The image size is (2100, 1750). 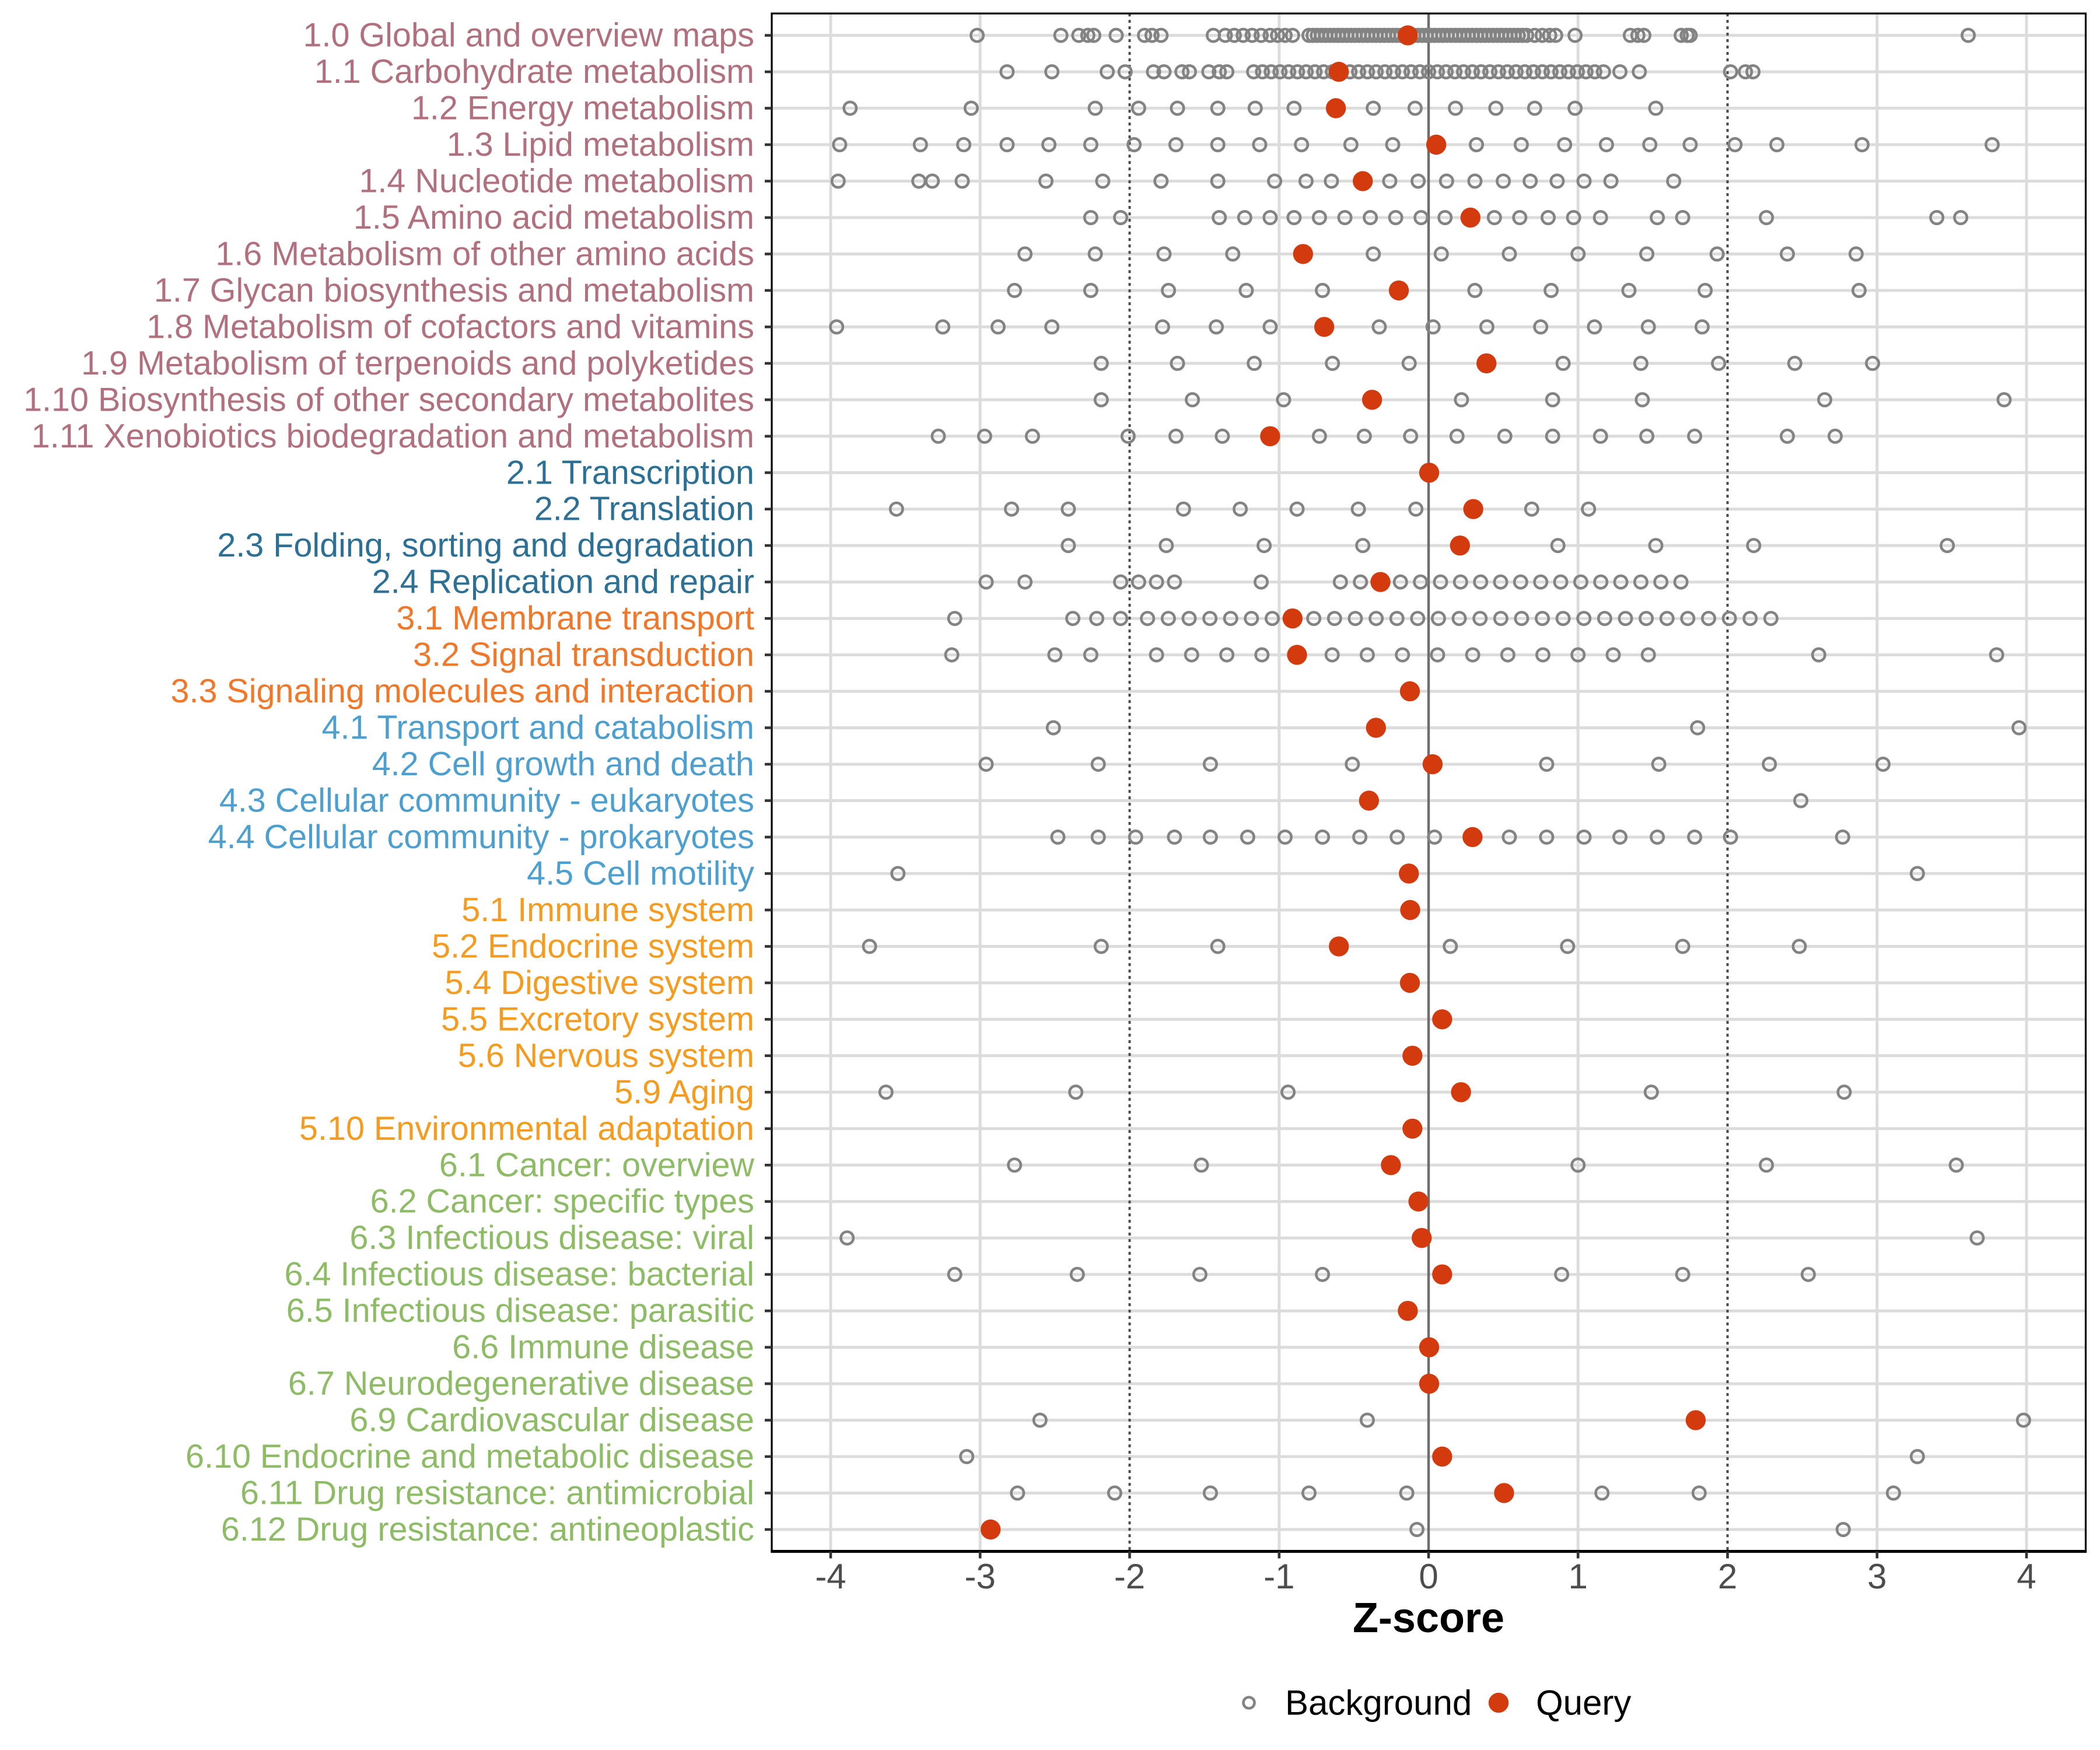 I want to click on svg-text: 6.2 Cancer: specific types, so click(x=562, y=1202).